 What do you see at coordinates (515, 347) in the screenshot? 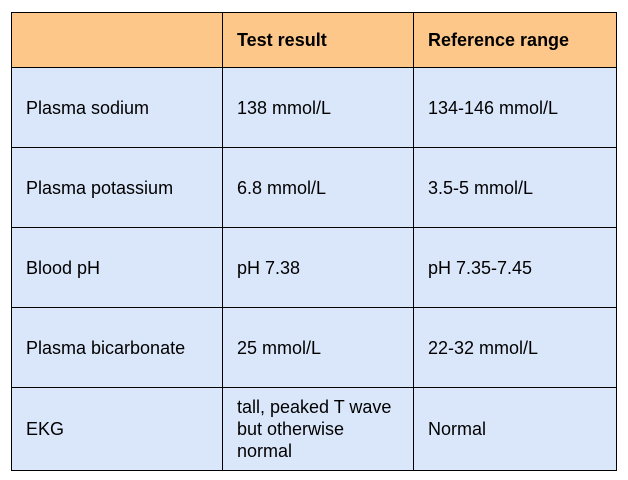
I see `reference-range-cell: 22-32 mmol/L` at bounding box center [515, 347].